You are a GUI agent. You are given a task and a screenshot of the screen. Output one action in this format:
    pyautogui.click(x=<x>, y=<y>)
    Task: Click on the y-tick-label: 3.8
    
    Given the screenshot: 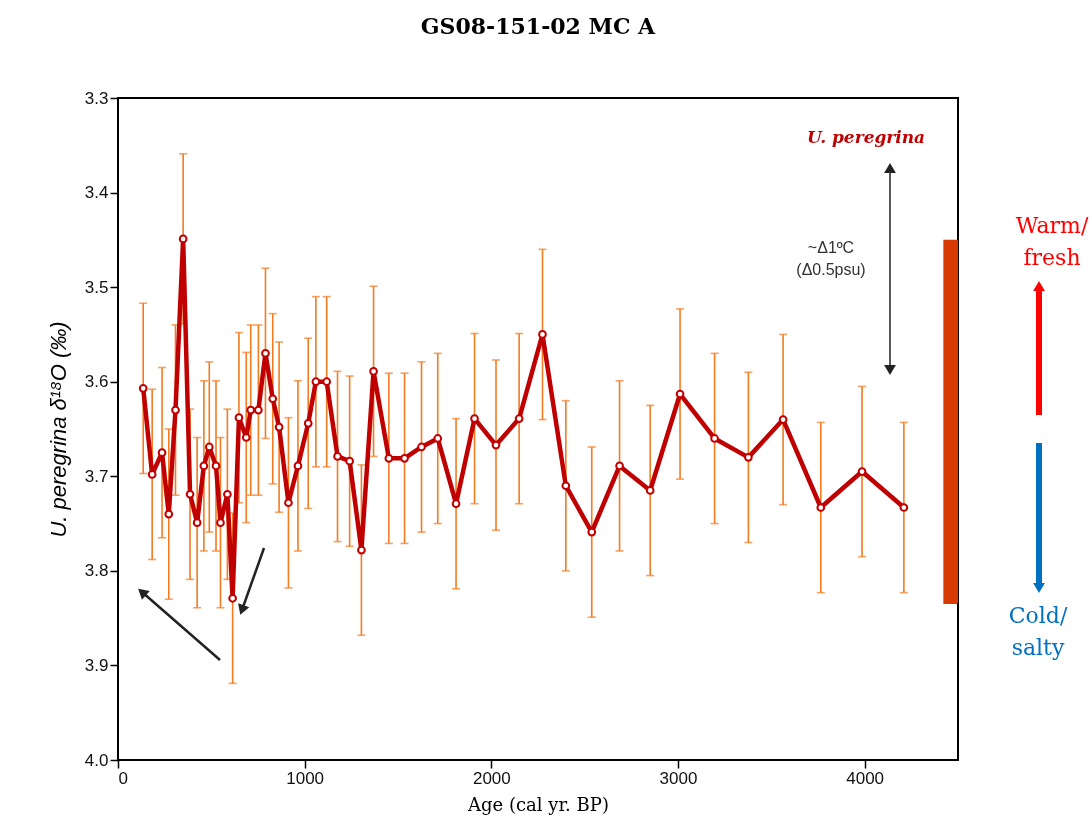 What is the action you would take?
    pyautogui.click(x=96, y=571)
    